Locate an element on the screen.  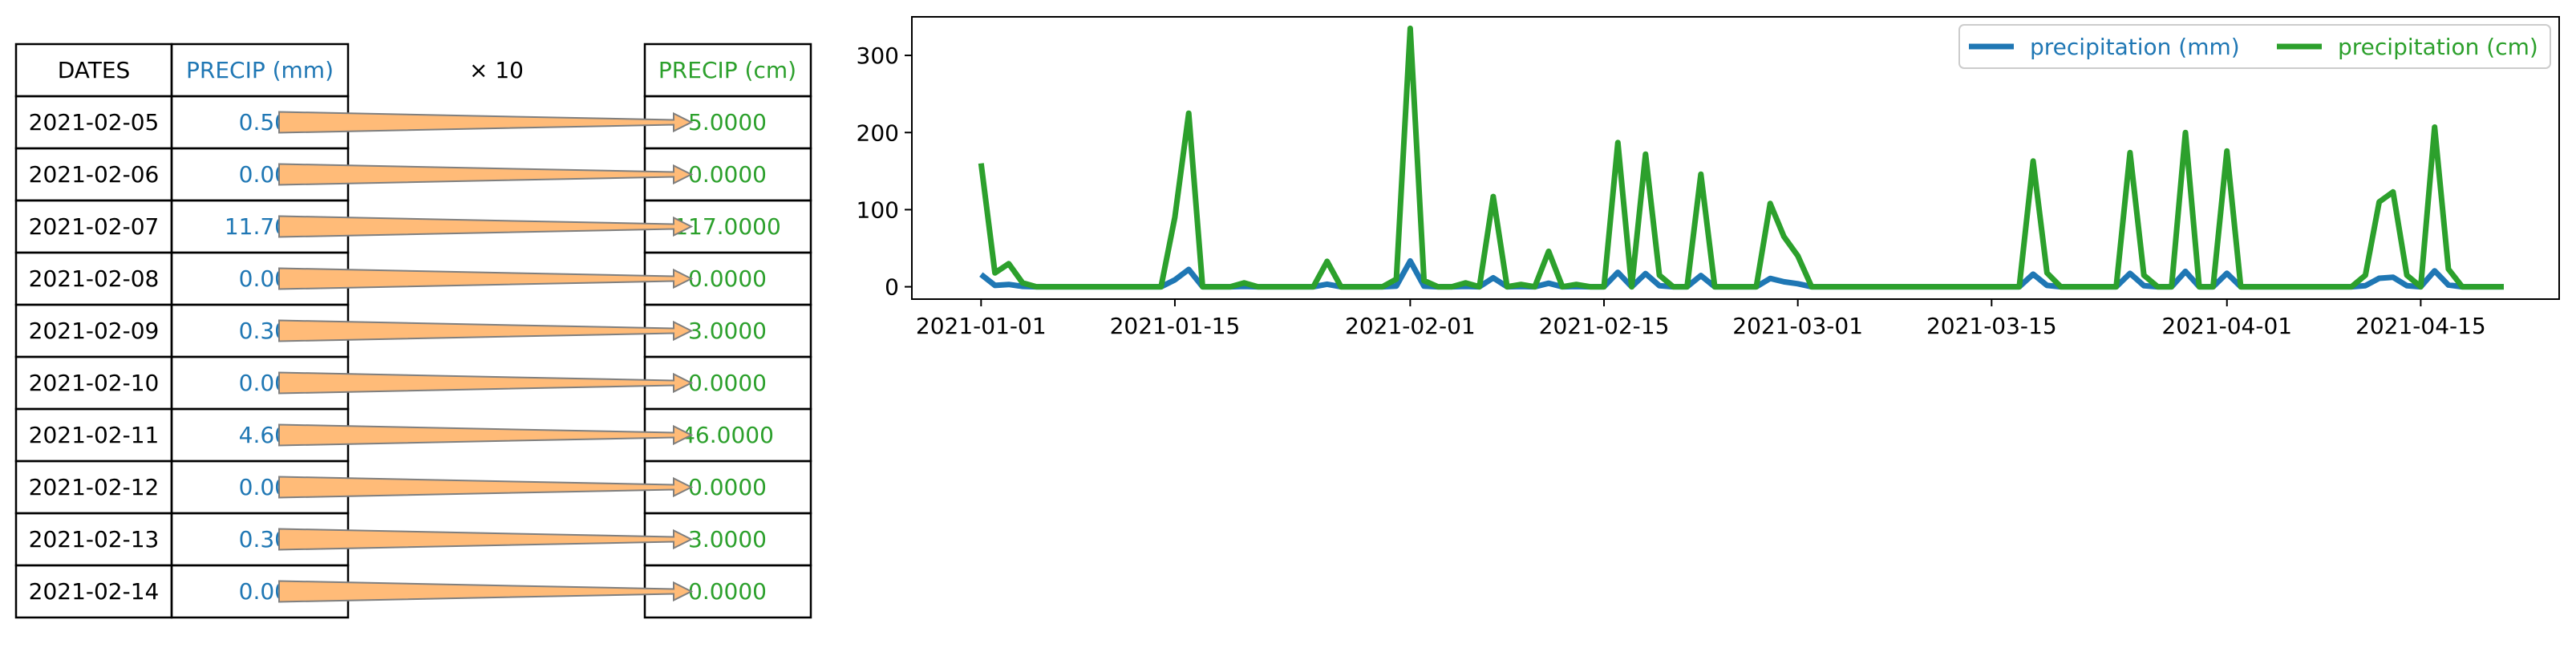
x-tick-label: 2021-03-15 is located at coordinates (1991, 326).